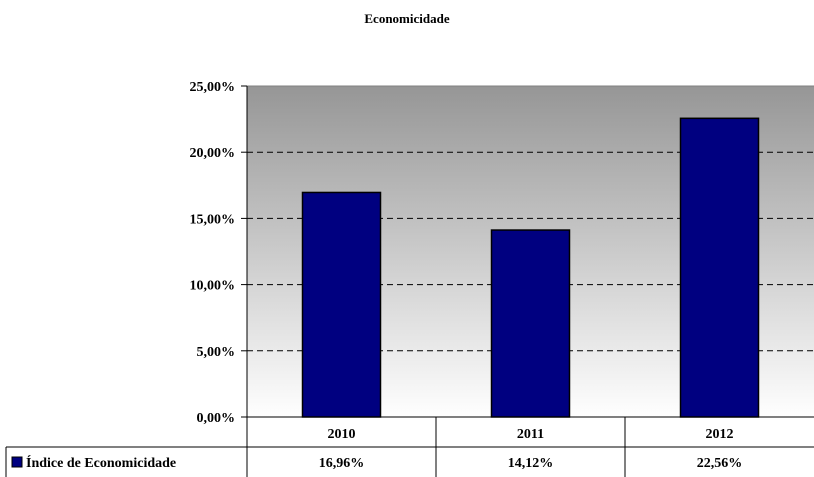 The width and height of the screenshot is (814, 477). I want to click on y-tick-label: 20,00%, so click(213, 153).